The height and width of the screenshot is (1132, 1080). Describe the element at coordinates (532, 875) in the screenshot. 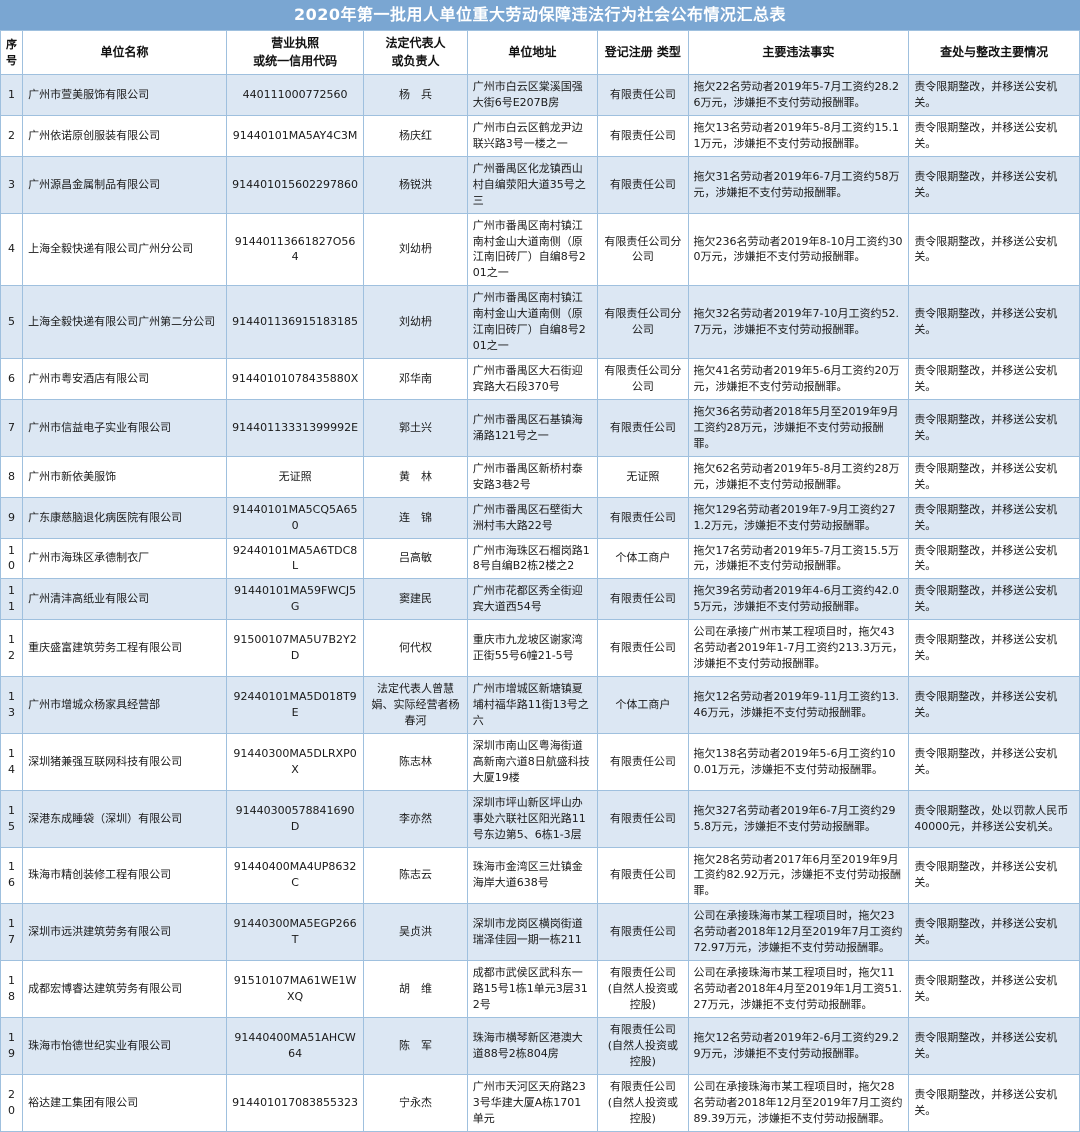

I see `cell-address: 珠海市金湾区三灶镇金海岸大道638号` at that location.